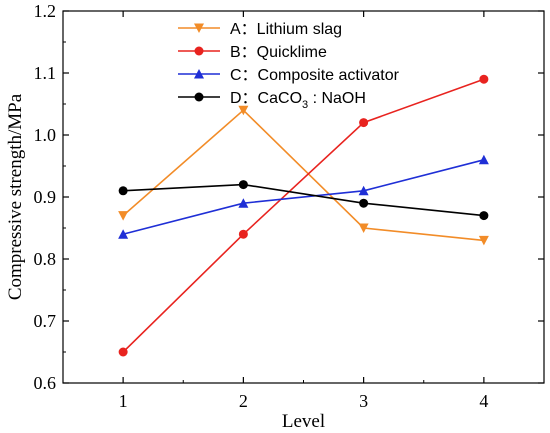 Image resolution: width=550 pixels, height=433 pixels. What do you see at coordinates (483, 401) in the screenshot?
I see `x-tick-label: 4` at bounding box center [483, 401].